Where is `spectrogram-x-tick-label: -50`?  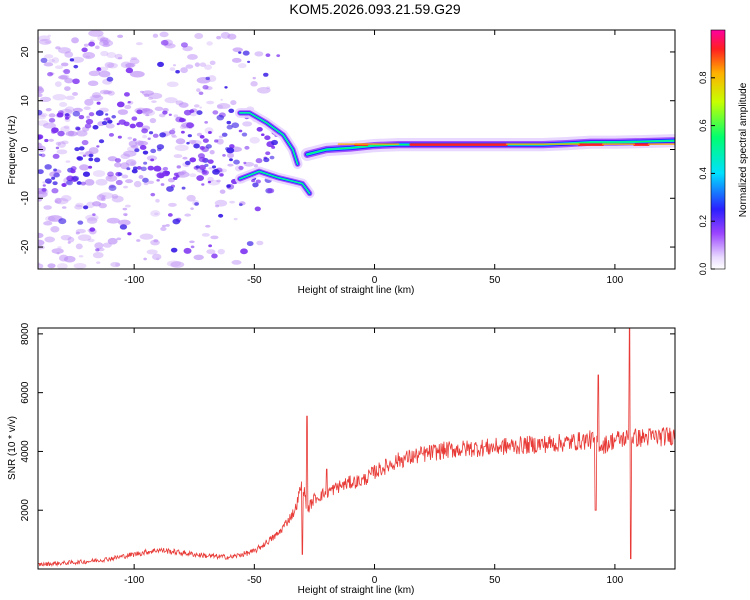
spectrogram-x-tick-label: -50 is located at coordinates (254, 280).